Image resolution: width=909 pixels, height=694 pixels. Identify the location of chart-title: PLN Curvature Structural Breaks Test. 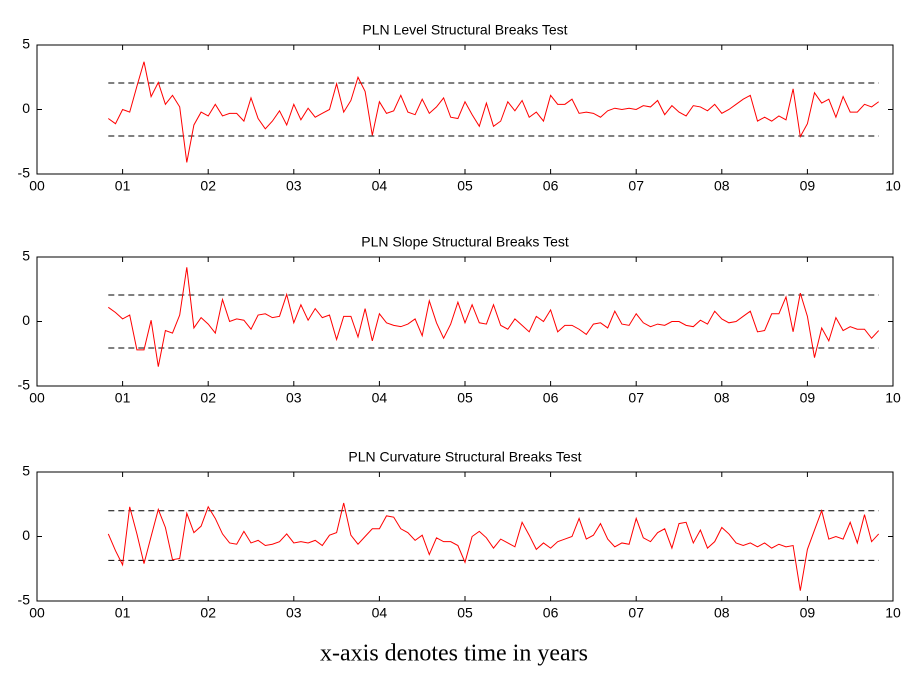
(464, 457).